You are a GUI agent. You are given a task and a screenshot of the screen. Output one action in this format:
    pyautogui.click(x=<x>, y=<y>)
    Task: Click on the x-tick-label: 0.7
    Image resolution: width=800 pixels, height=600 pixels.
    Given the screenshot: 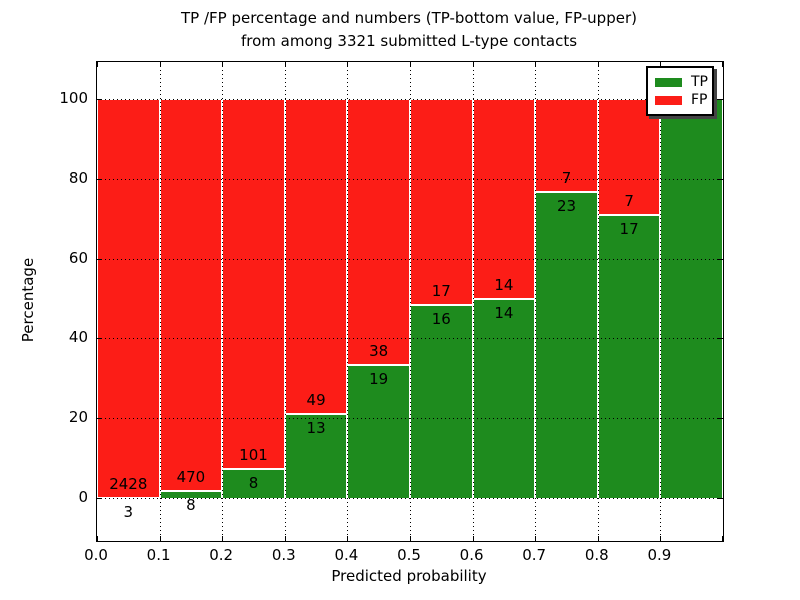 What is the action you would take?
    pyautogui.click(x=534, y=555)
    